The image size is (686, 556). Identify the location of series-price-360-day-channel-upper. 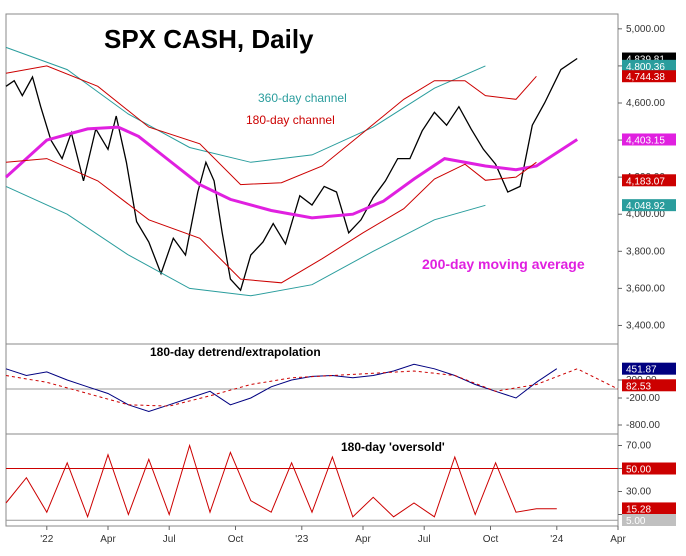
(245, 104).